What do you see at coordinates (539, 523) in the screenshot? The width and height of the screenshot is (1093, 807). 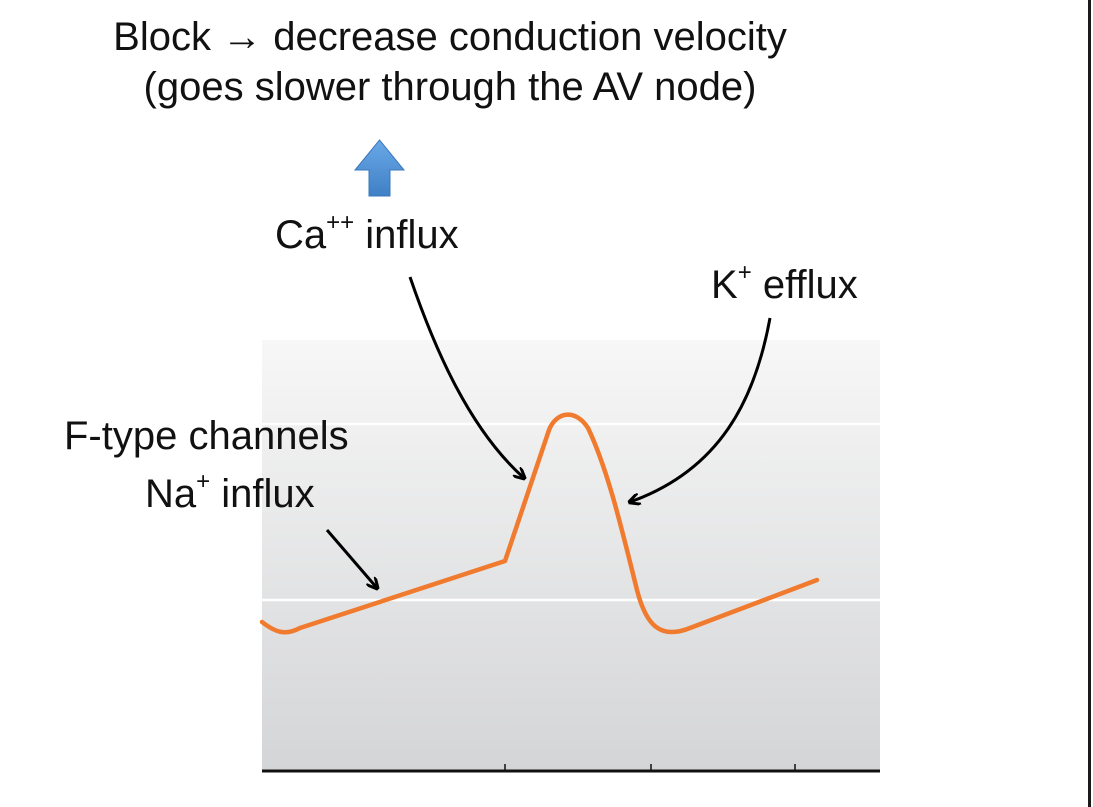 I see `action-potential-trace` at bounding box center [539, 523].